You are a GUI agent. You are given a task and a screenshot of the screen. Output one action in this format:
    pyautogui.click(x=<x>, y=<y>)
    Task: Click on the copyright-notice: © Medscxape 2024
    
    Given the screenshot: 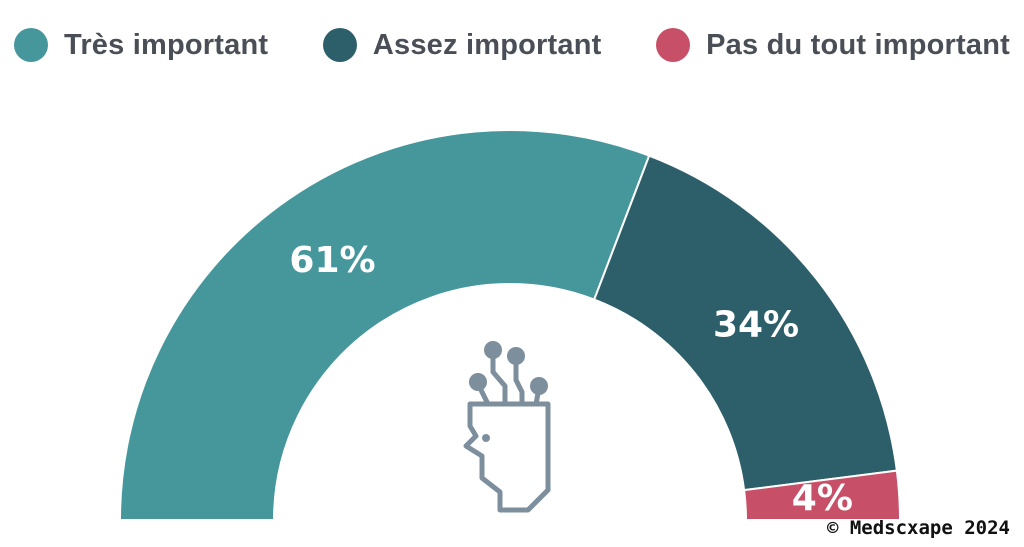 What is the action you would take?
    pyautogui.click(x=918, y=528)
    